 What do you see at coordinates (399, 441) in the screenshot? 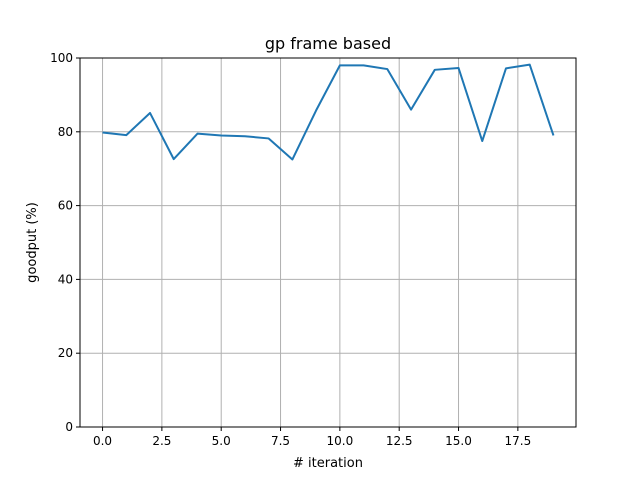
I see `x-tick-label: 12.5` at bounding box center [399, 441].